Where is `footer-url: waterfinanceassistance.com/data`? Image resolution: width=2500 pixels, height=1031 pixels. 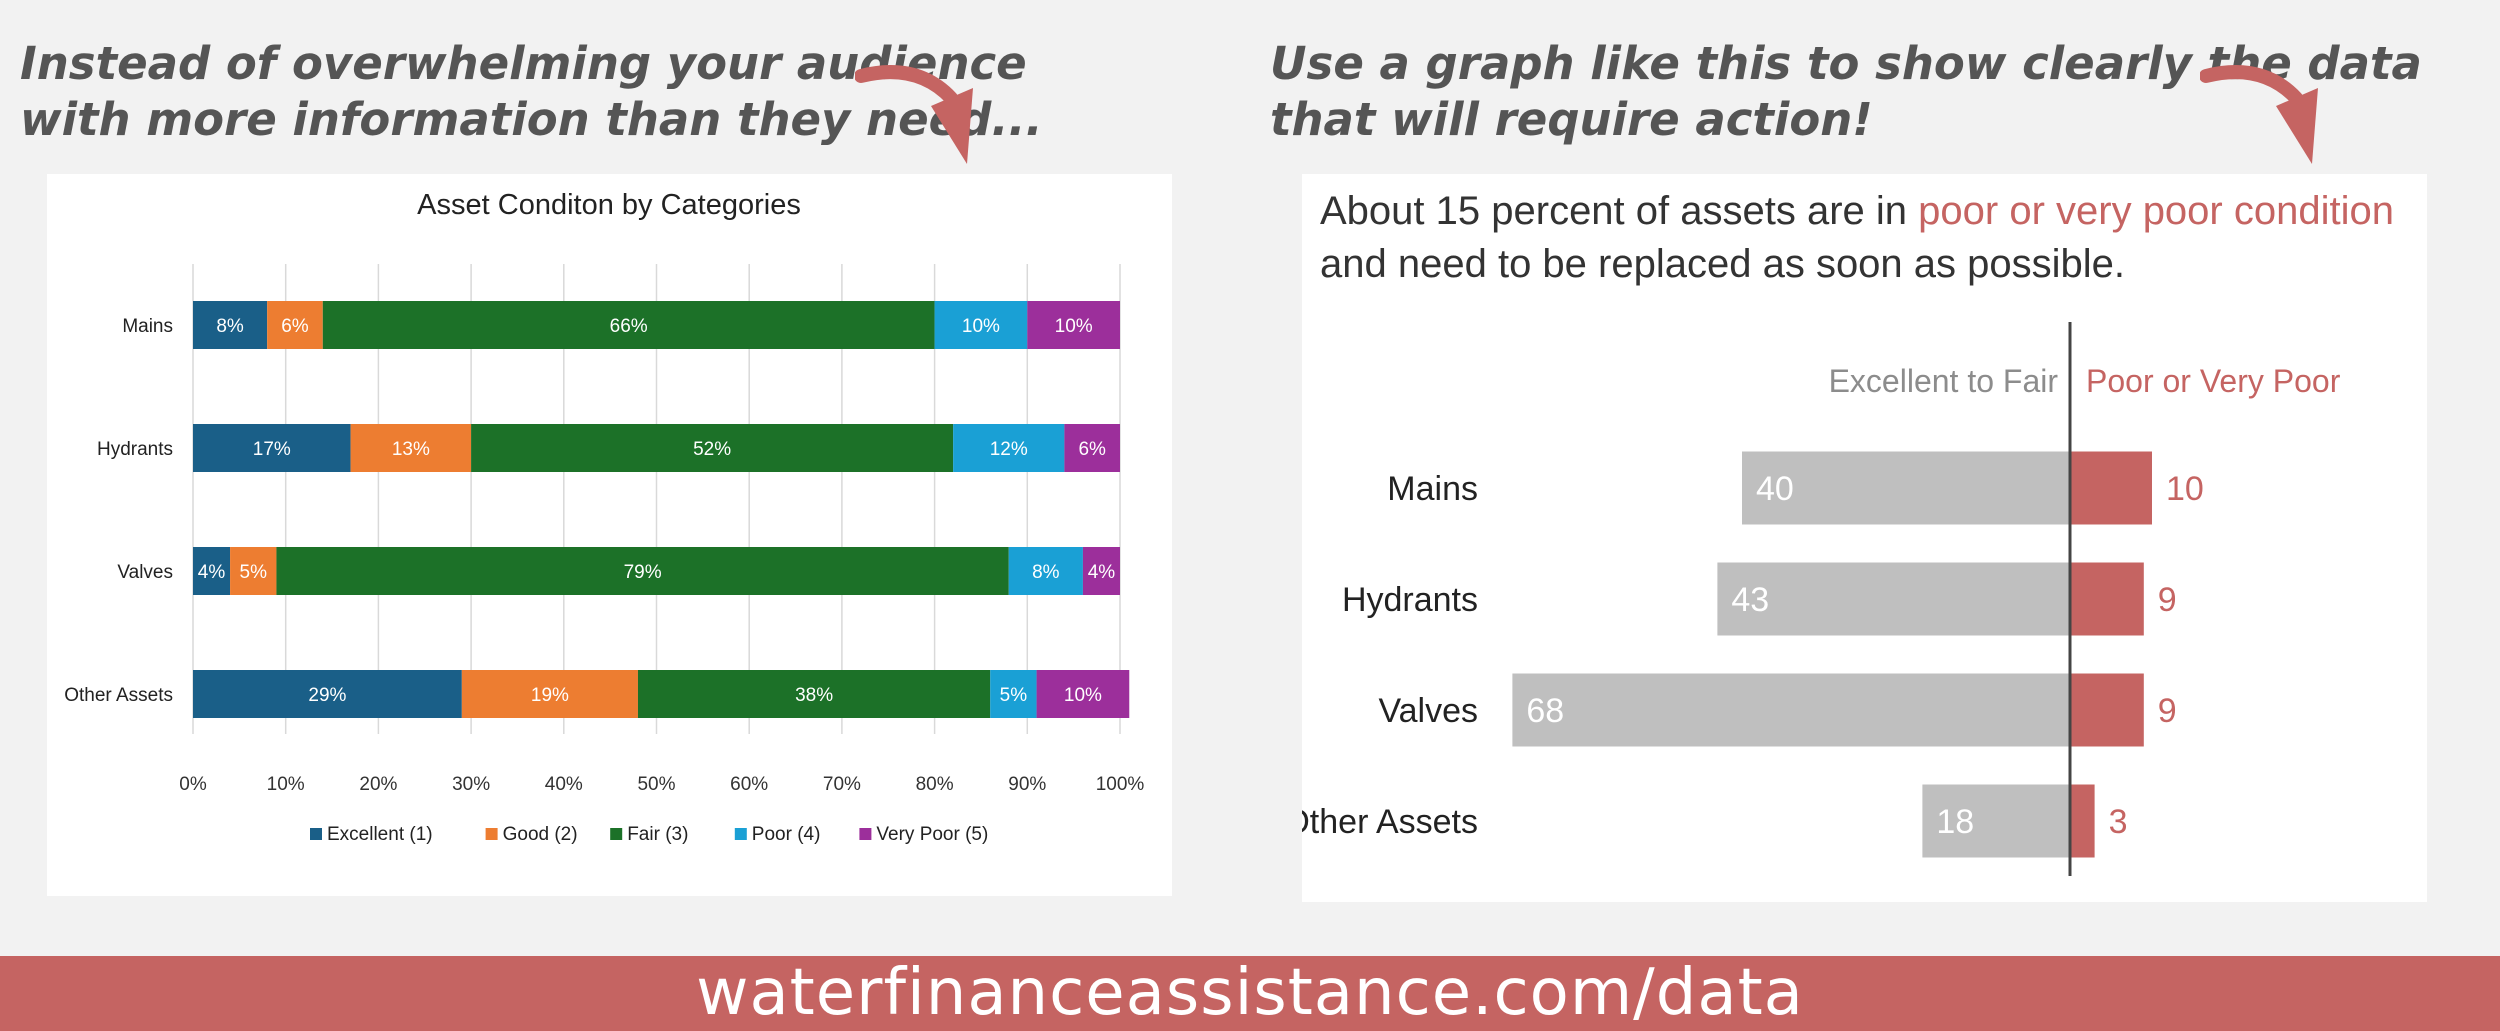
footer-url: waterfinanceassistance.com/data is located at coordinates (1250, 993).